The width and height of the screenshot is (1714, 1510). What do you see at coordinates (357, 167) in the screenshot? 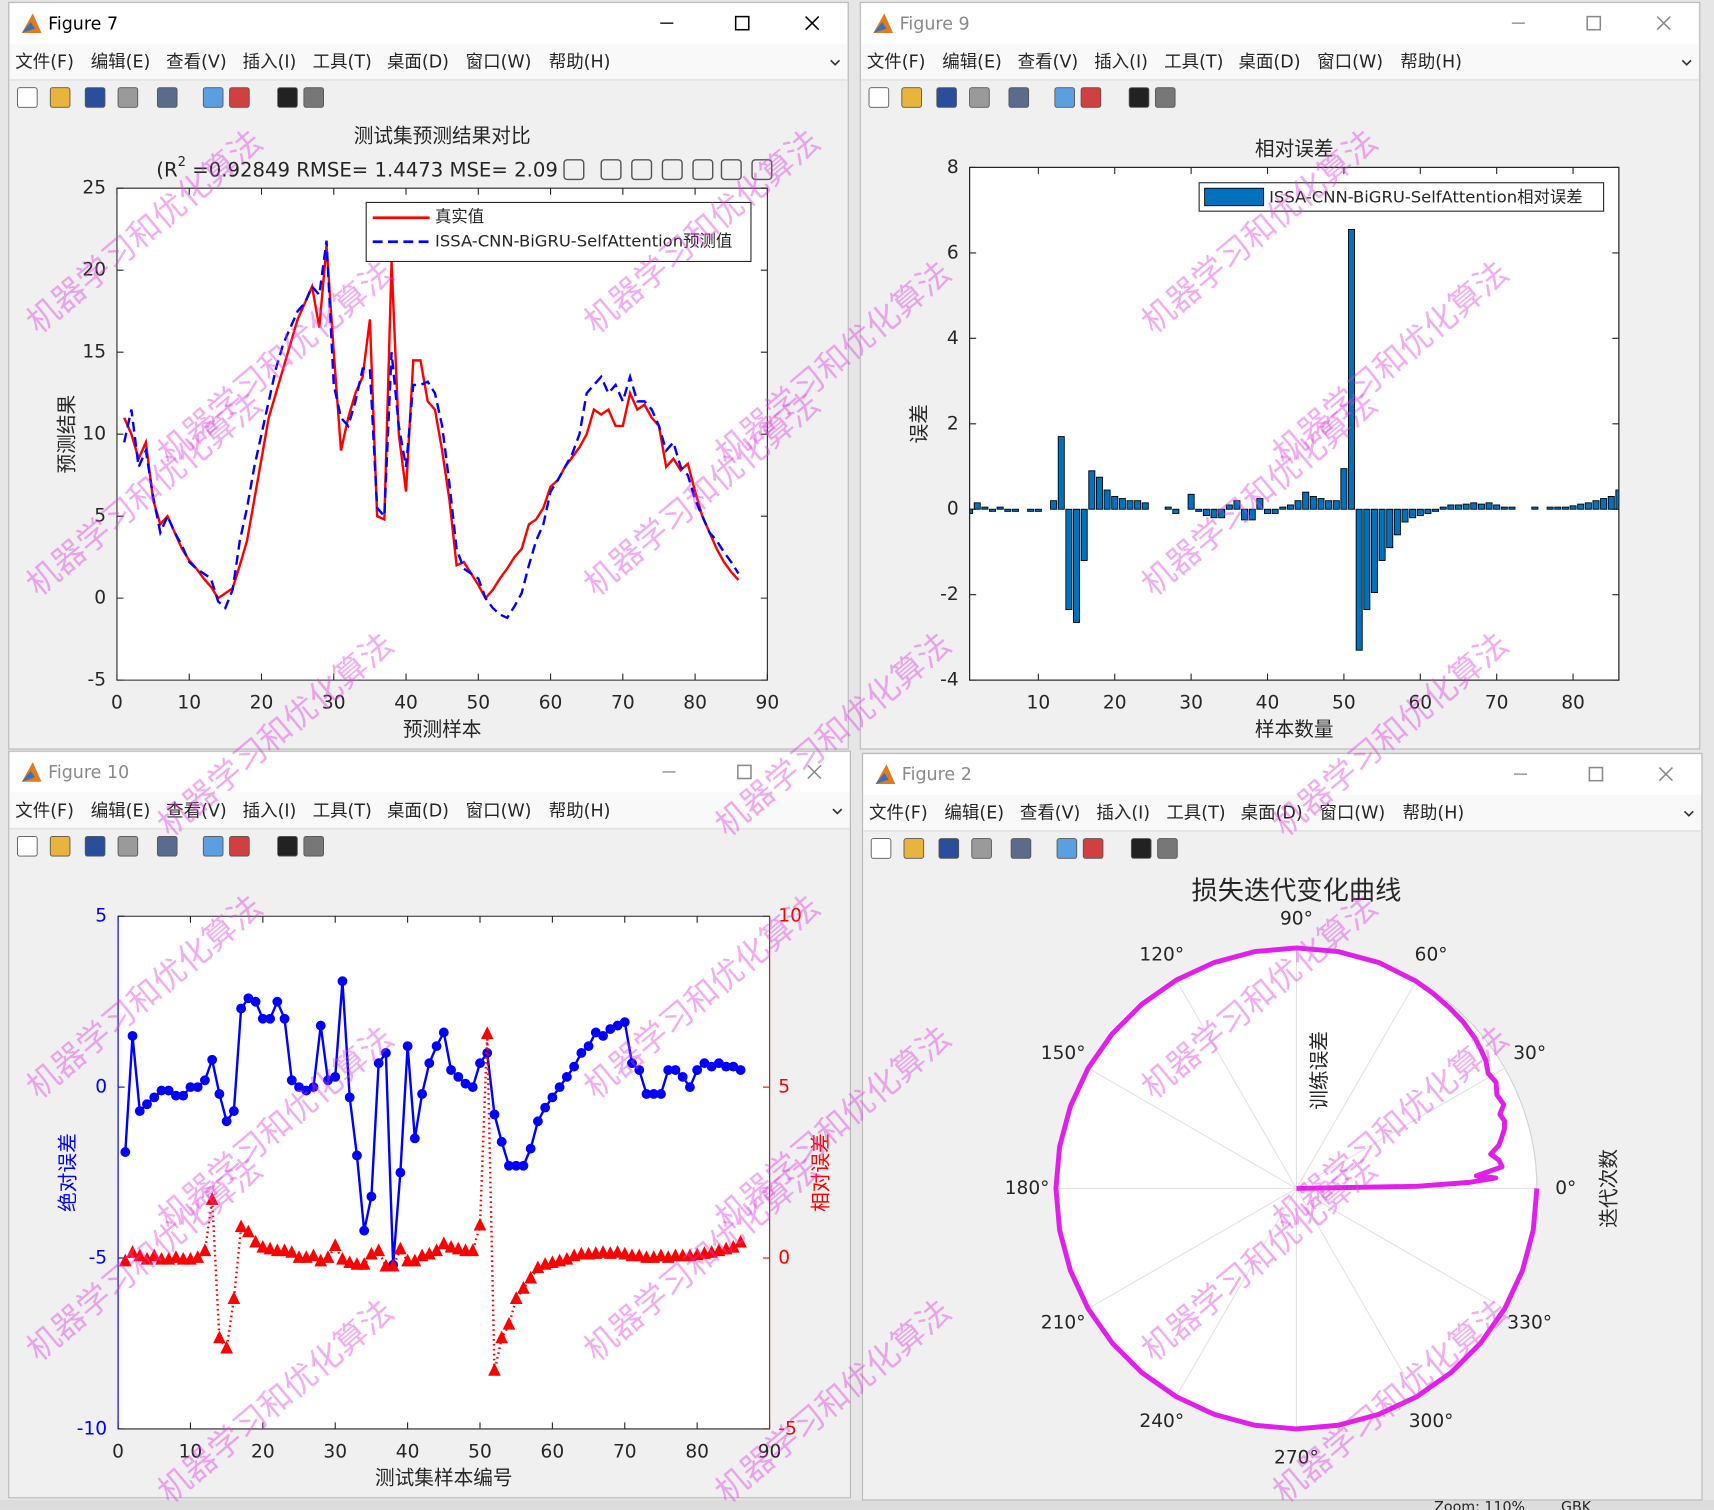
I see `chart-subtitle: (R2 =0.92849 RMSE= 1.4473 MSE= 2.09` at bounding box center [357, 167].